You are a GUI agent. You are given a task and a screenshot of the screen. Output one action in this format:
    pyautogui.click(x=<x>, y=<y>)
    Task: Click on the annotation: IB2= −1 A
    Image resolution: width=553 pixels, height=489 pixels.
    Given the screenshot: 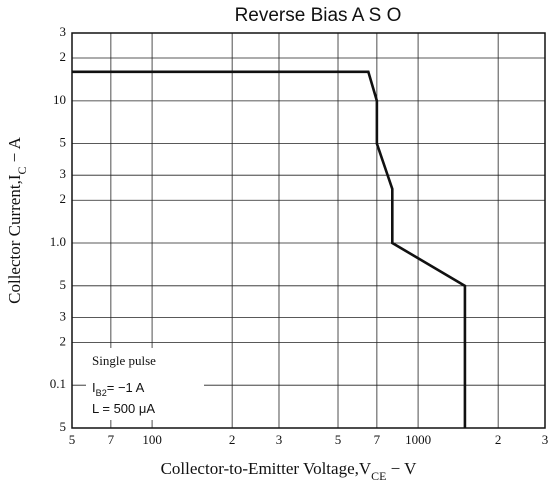 What is the action you would take?
    pyautogui.click(x=118, y=389)
    